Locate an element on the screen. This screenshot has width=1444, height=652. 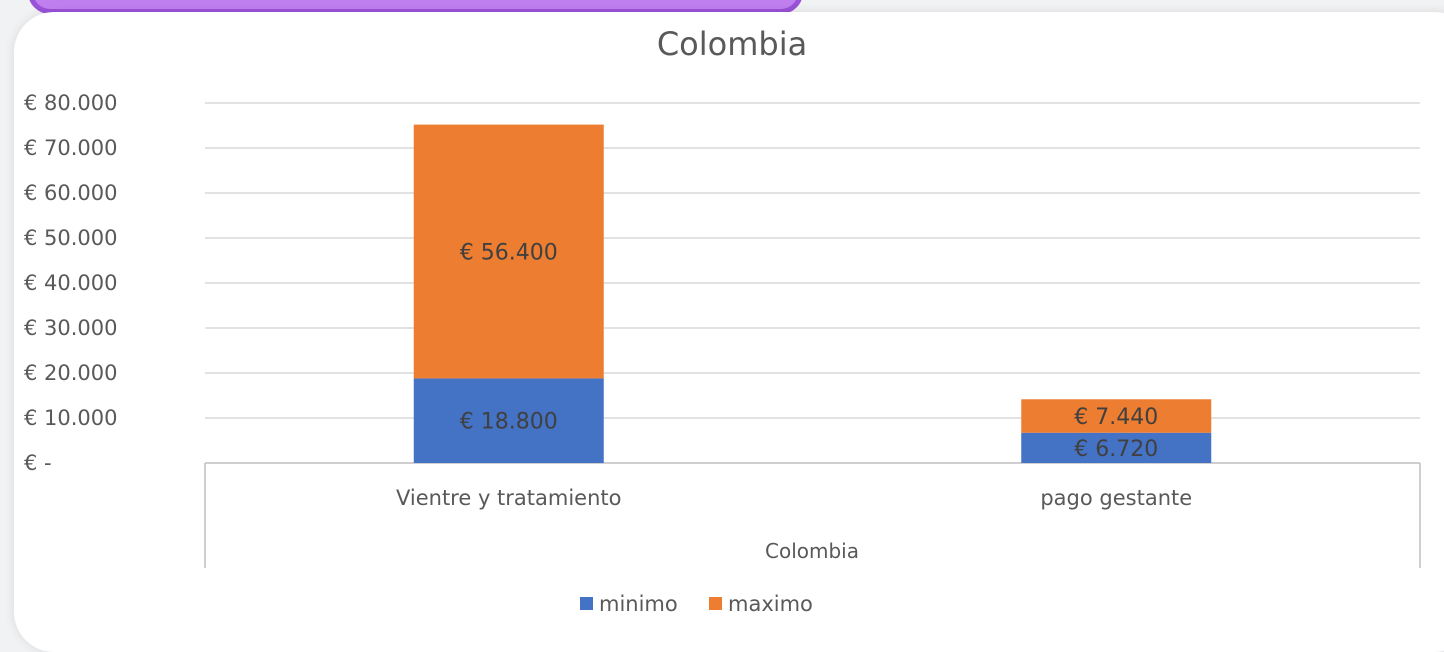
y-tick-label: € 60.000 is located at coordinates (71, 193).